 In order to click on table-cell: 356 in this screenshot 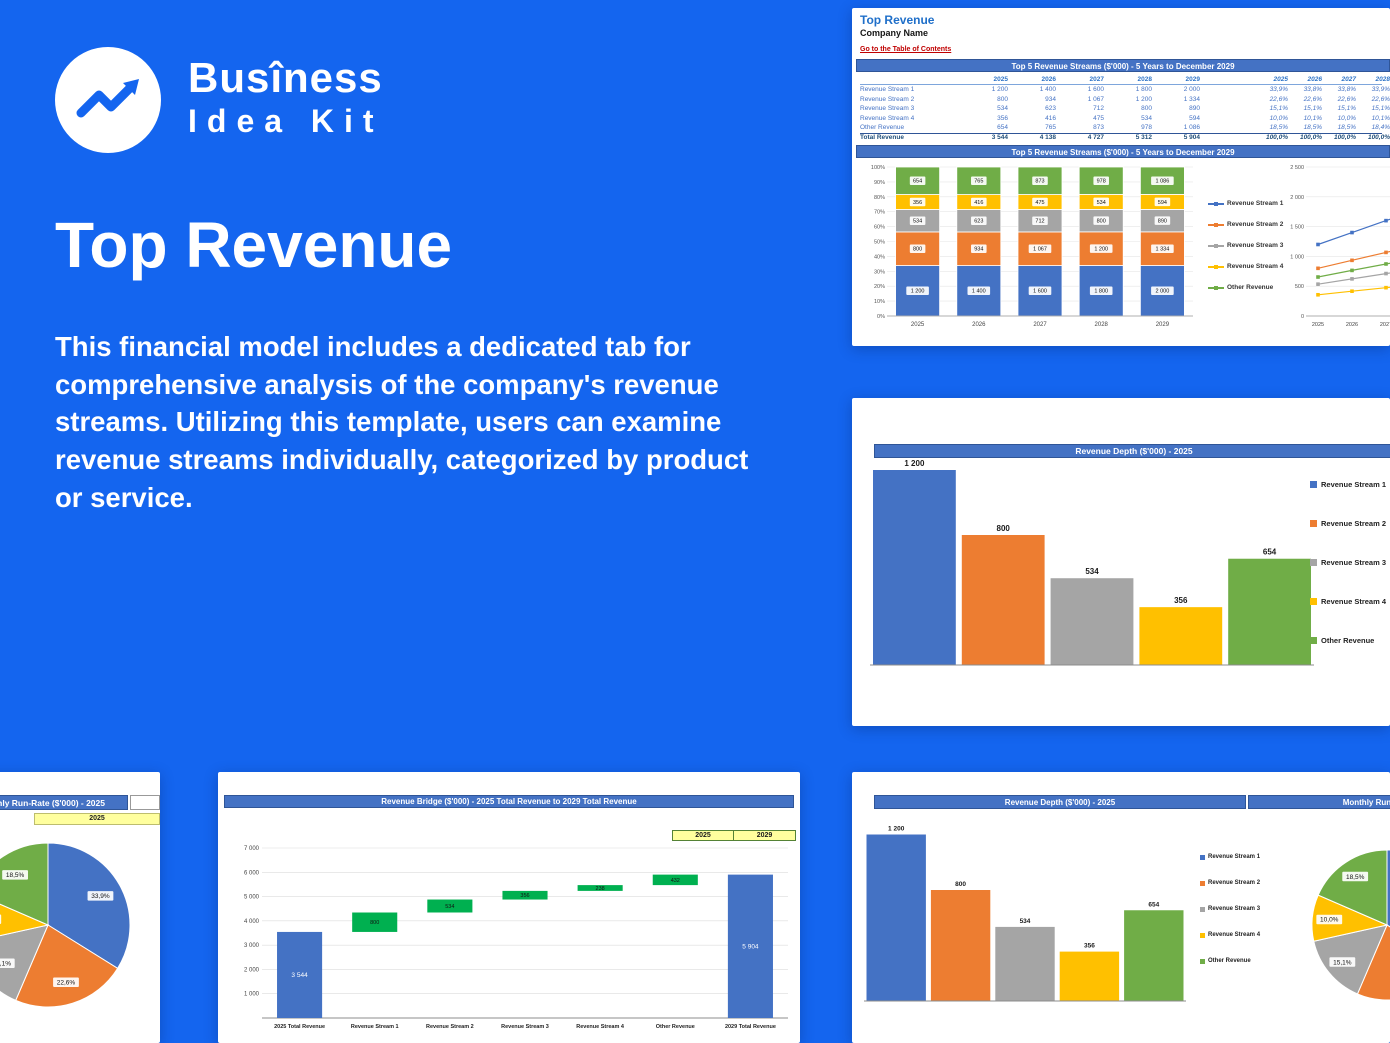, I will do `click(1002, 118)`.